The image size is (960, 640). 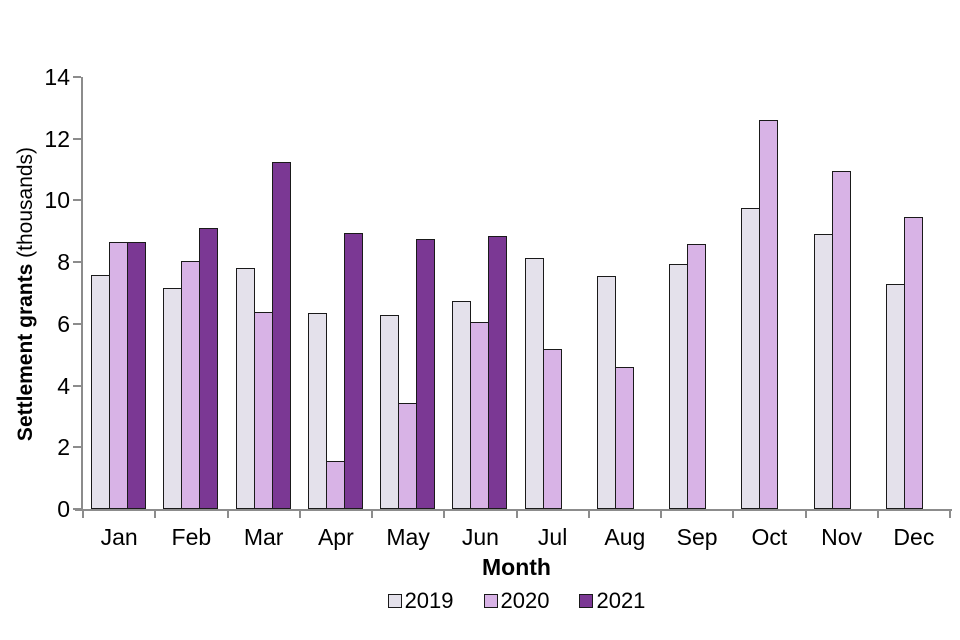 I want to click on x-axis-title: Month, so click(x=516, y=567).